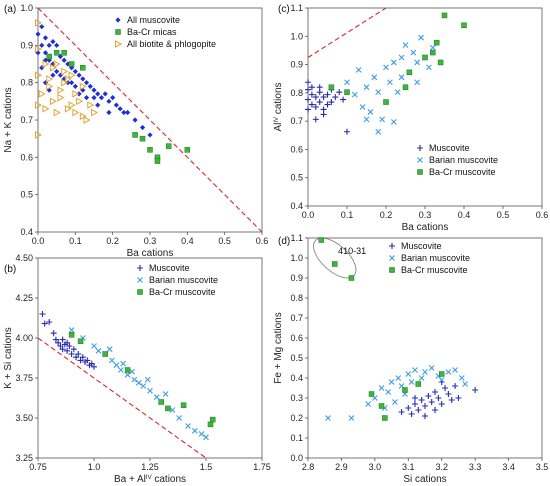 Image resolution: width=550 pixels, height=486 pixels. I want to click on y-axis-title: Na + K cations, so click(8, 119).